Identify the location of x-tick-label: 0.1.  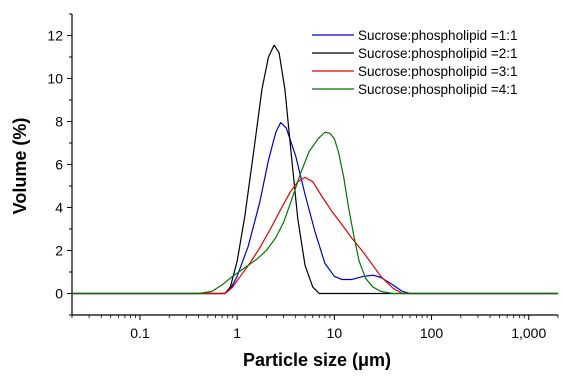
(140, 333).